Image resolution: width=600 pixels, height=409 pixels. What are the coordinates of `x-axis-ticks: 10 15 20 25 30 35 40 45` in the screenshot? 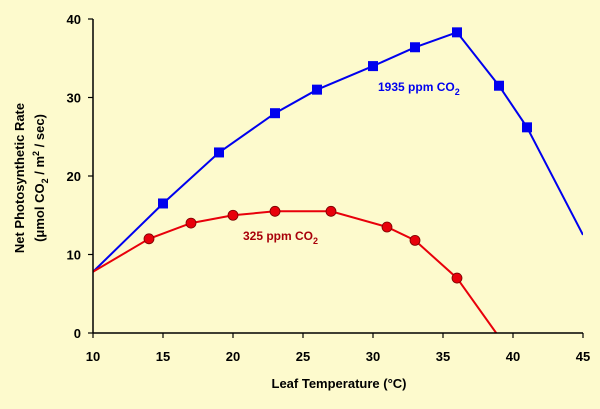 It's located at (338, 348).